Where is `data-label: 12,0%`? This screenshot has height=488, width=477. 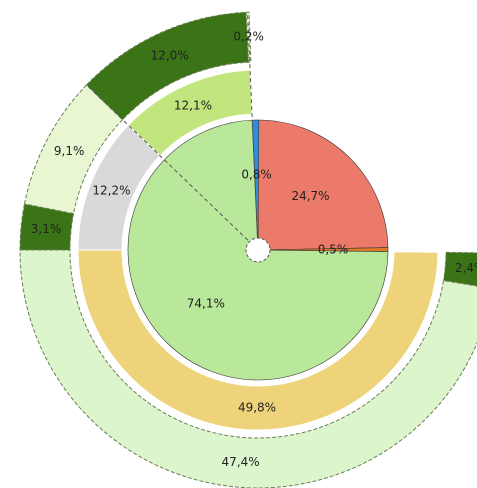 data-label: 12,0% is located at coordinates (170, 56).